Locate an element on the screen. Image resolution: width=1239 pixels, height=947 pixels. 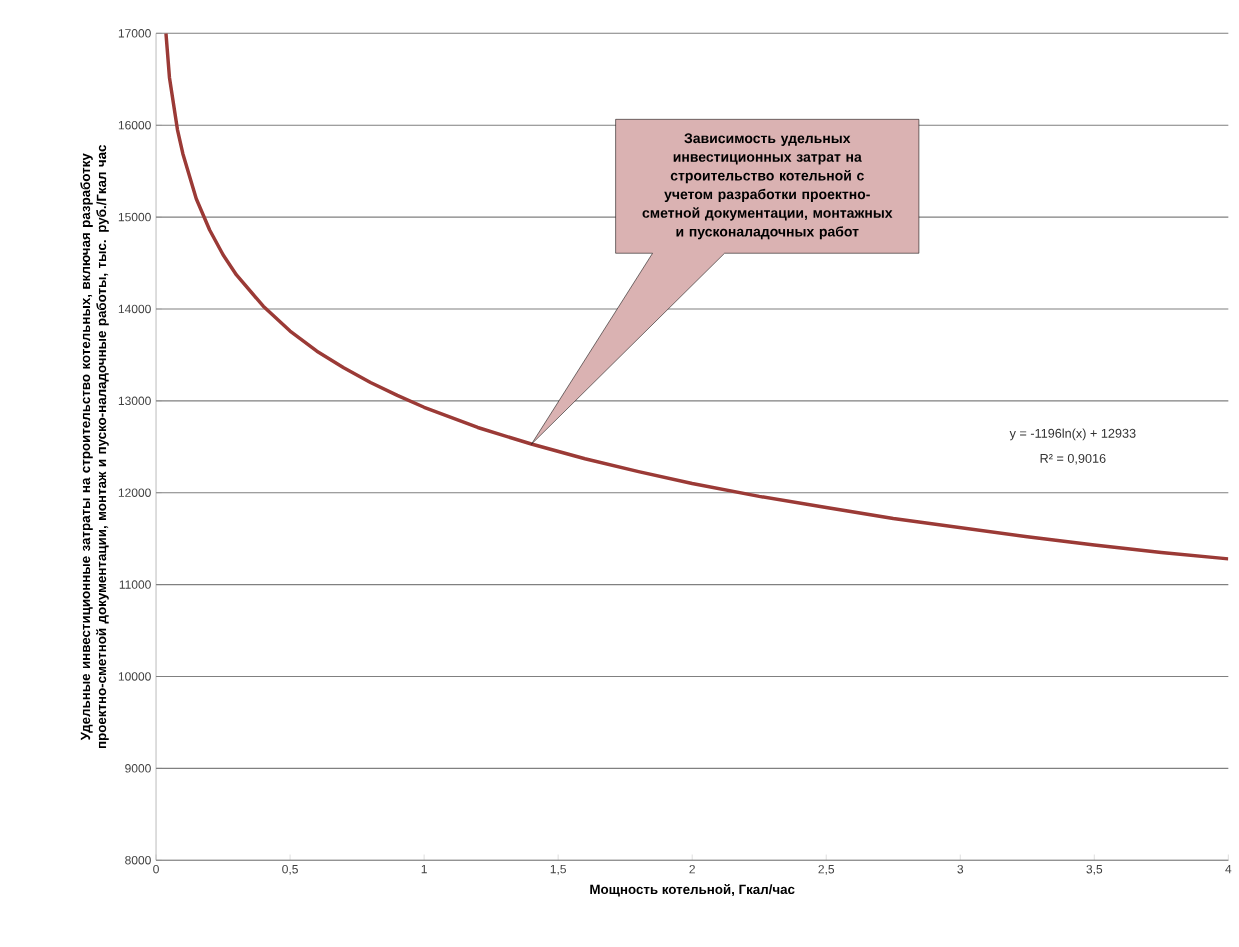
x-tick-label: 2 is located at coordinates (692, 869).